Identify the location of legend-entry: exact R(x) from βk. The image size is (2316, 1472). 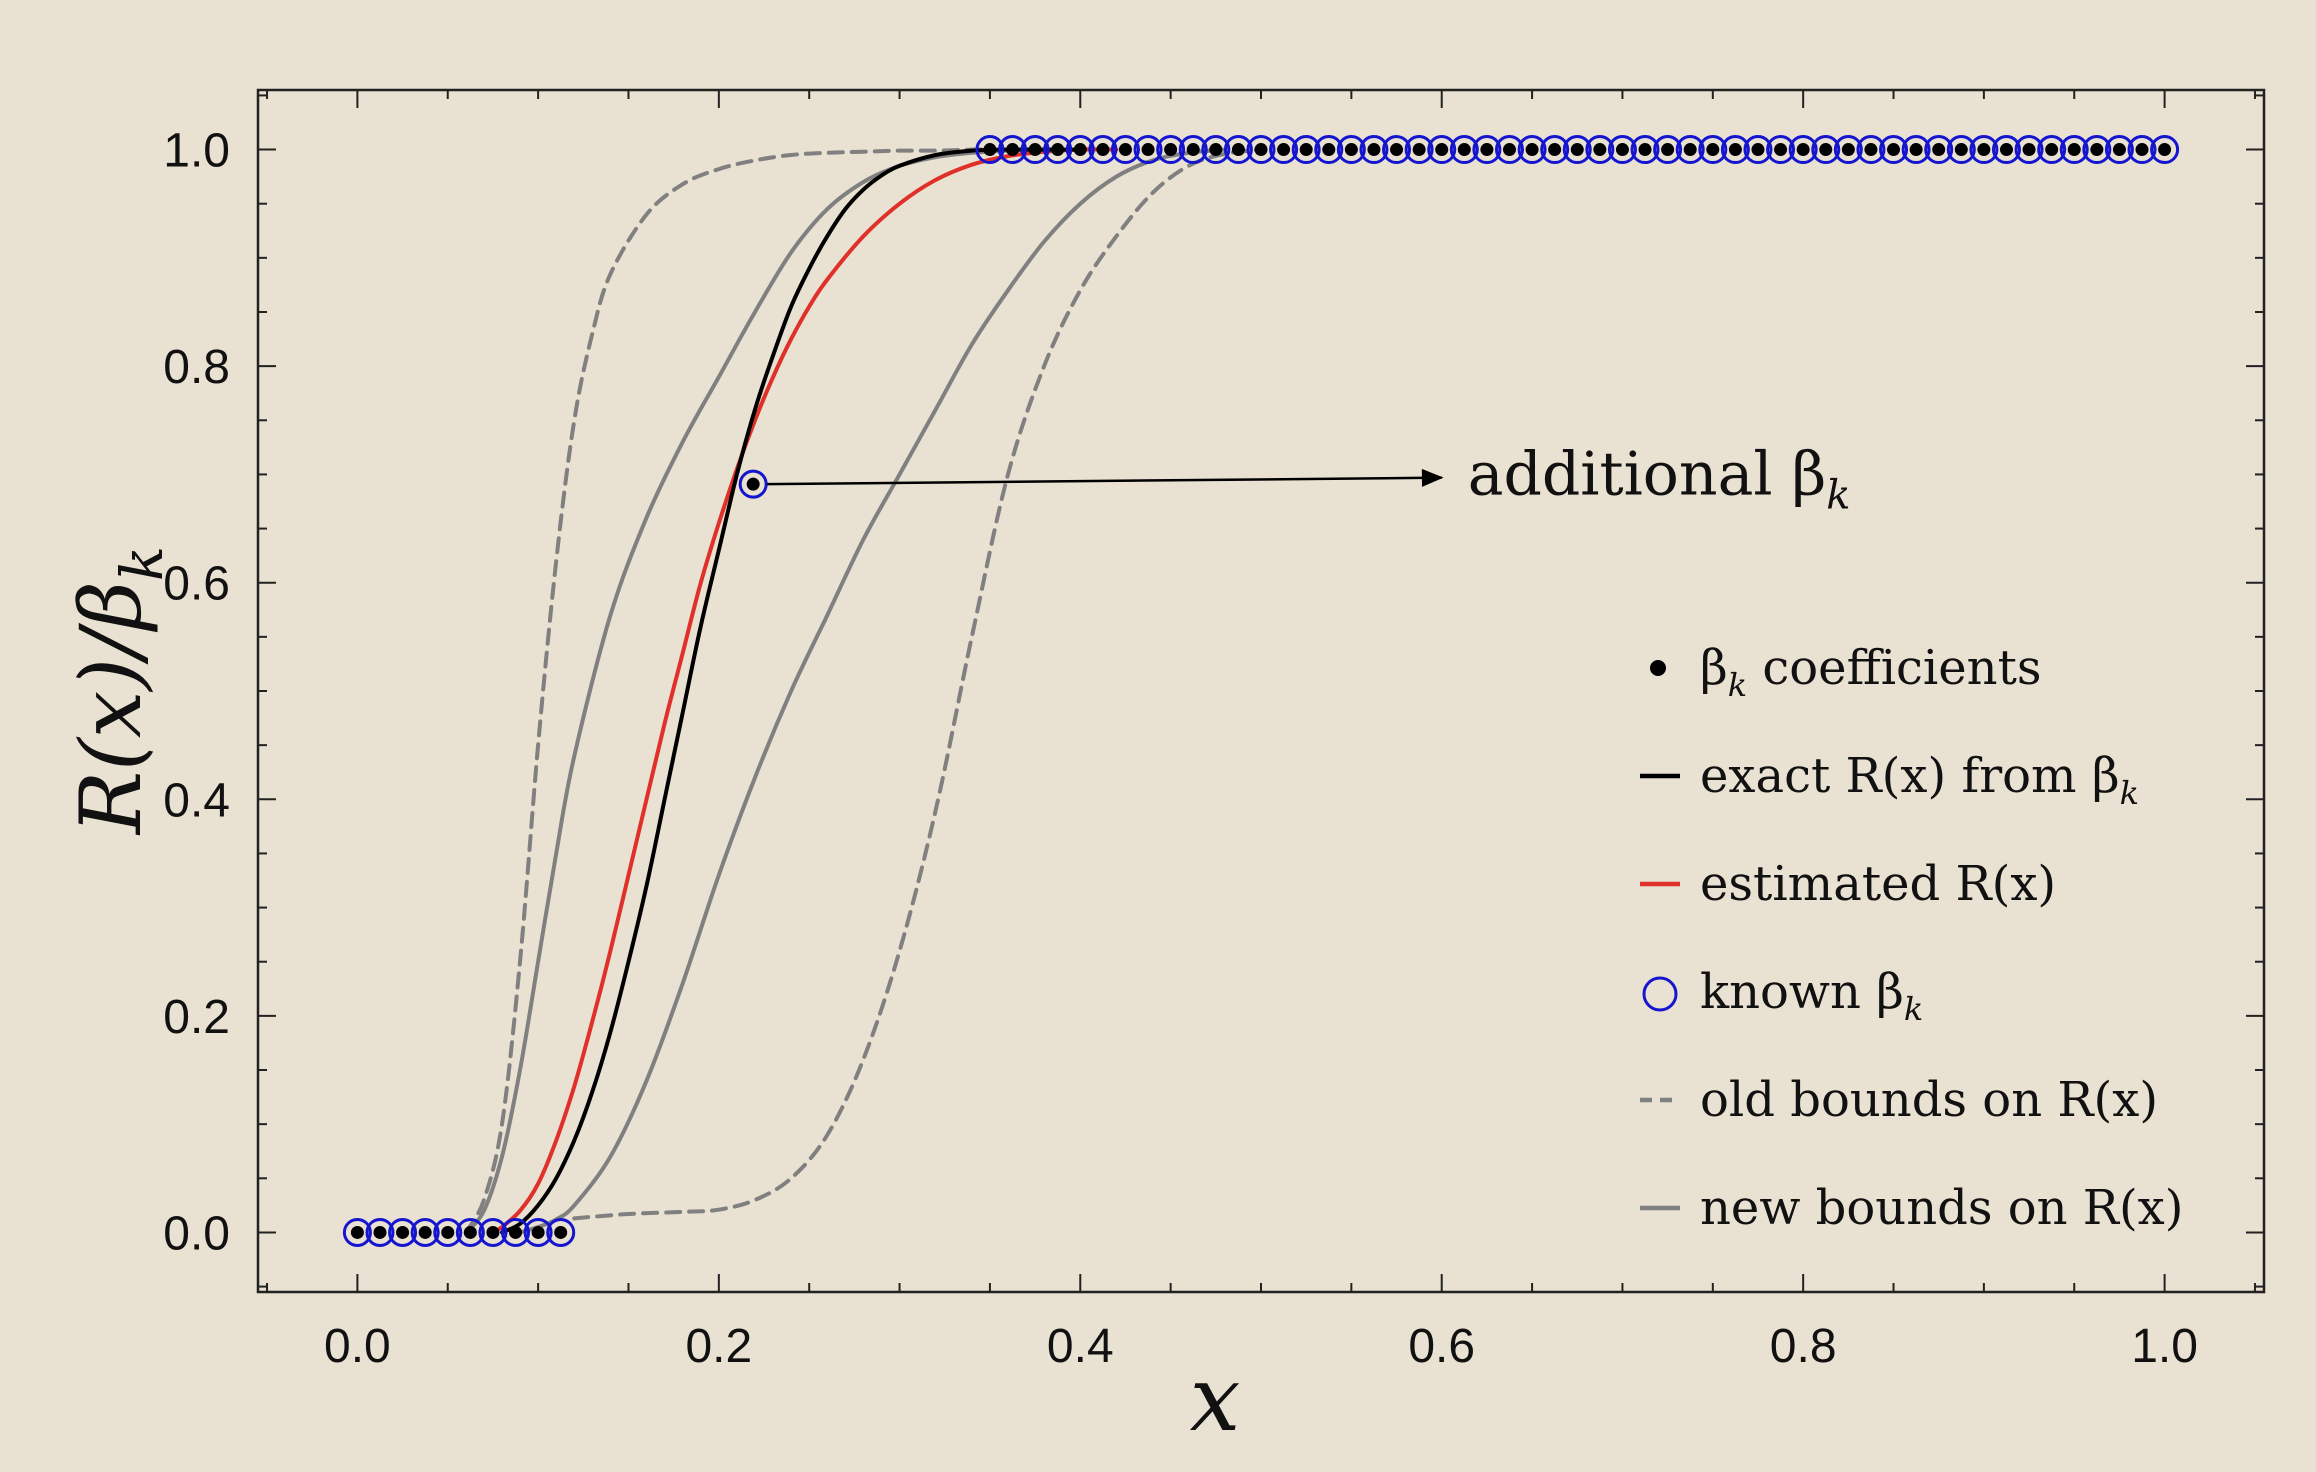
(1889, 780).